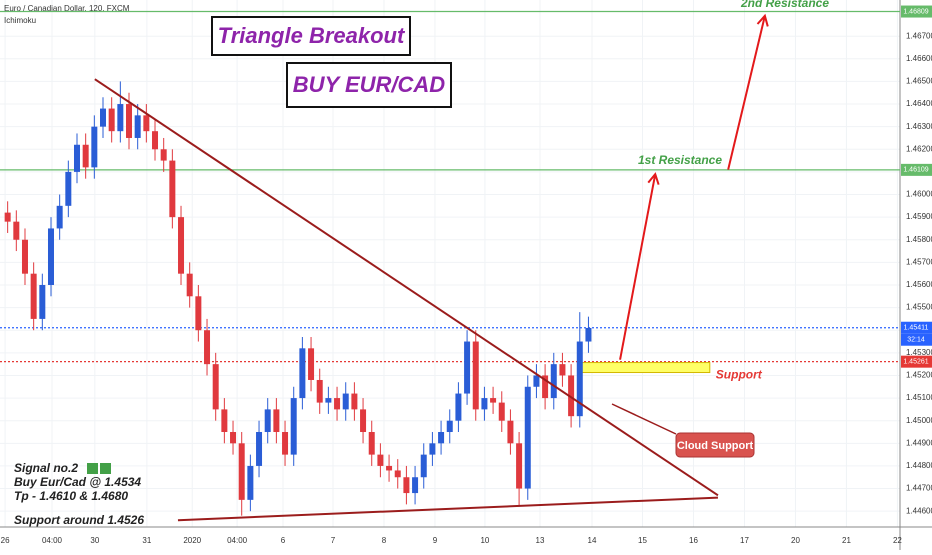  Describe the element at coordinates (919, 352) in the screenshot. I see `y-tick-label: 1.45300` at that location.